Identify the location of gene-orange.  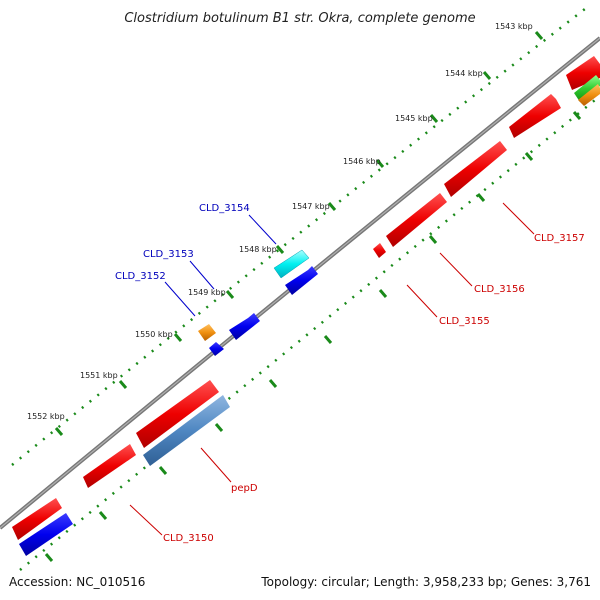
(207, 332).